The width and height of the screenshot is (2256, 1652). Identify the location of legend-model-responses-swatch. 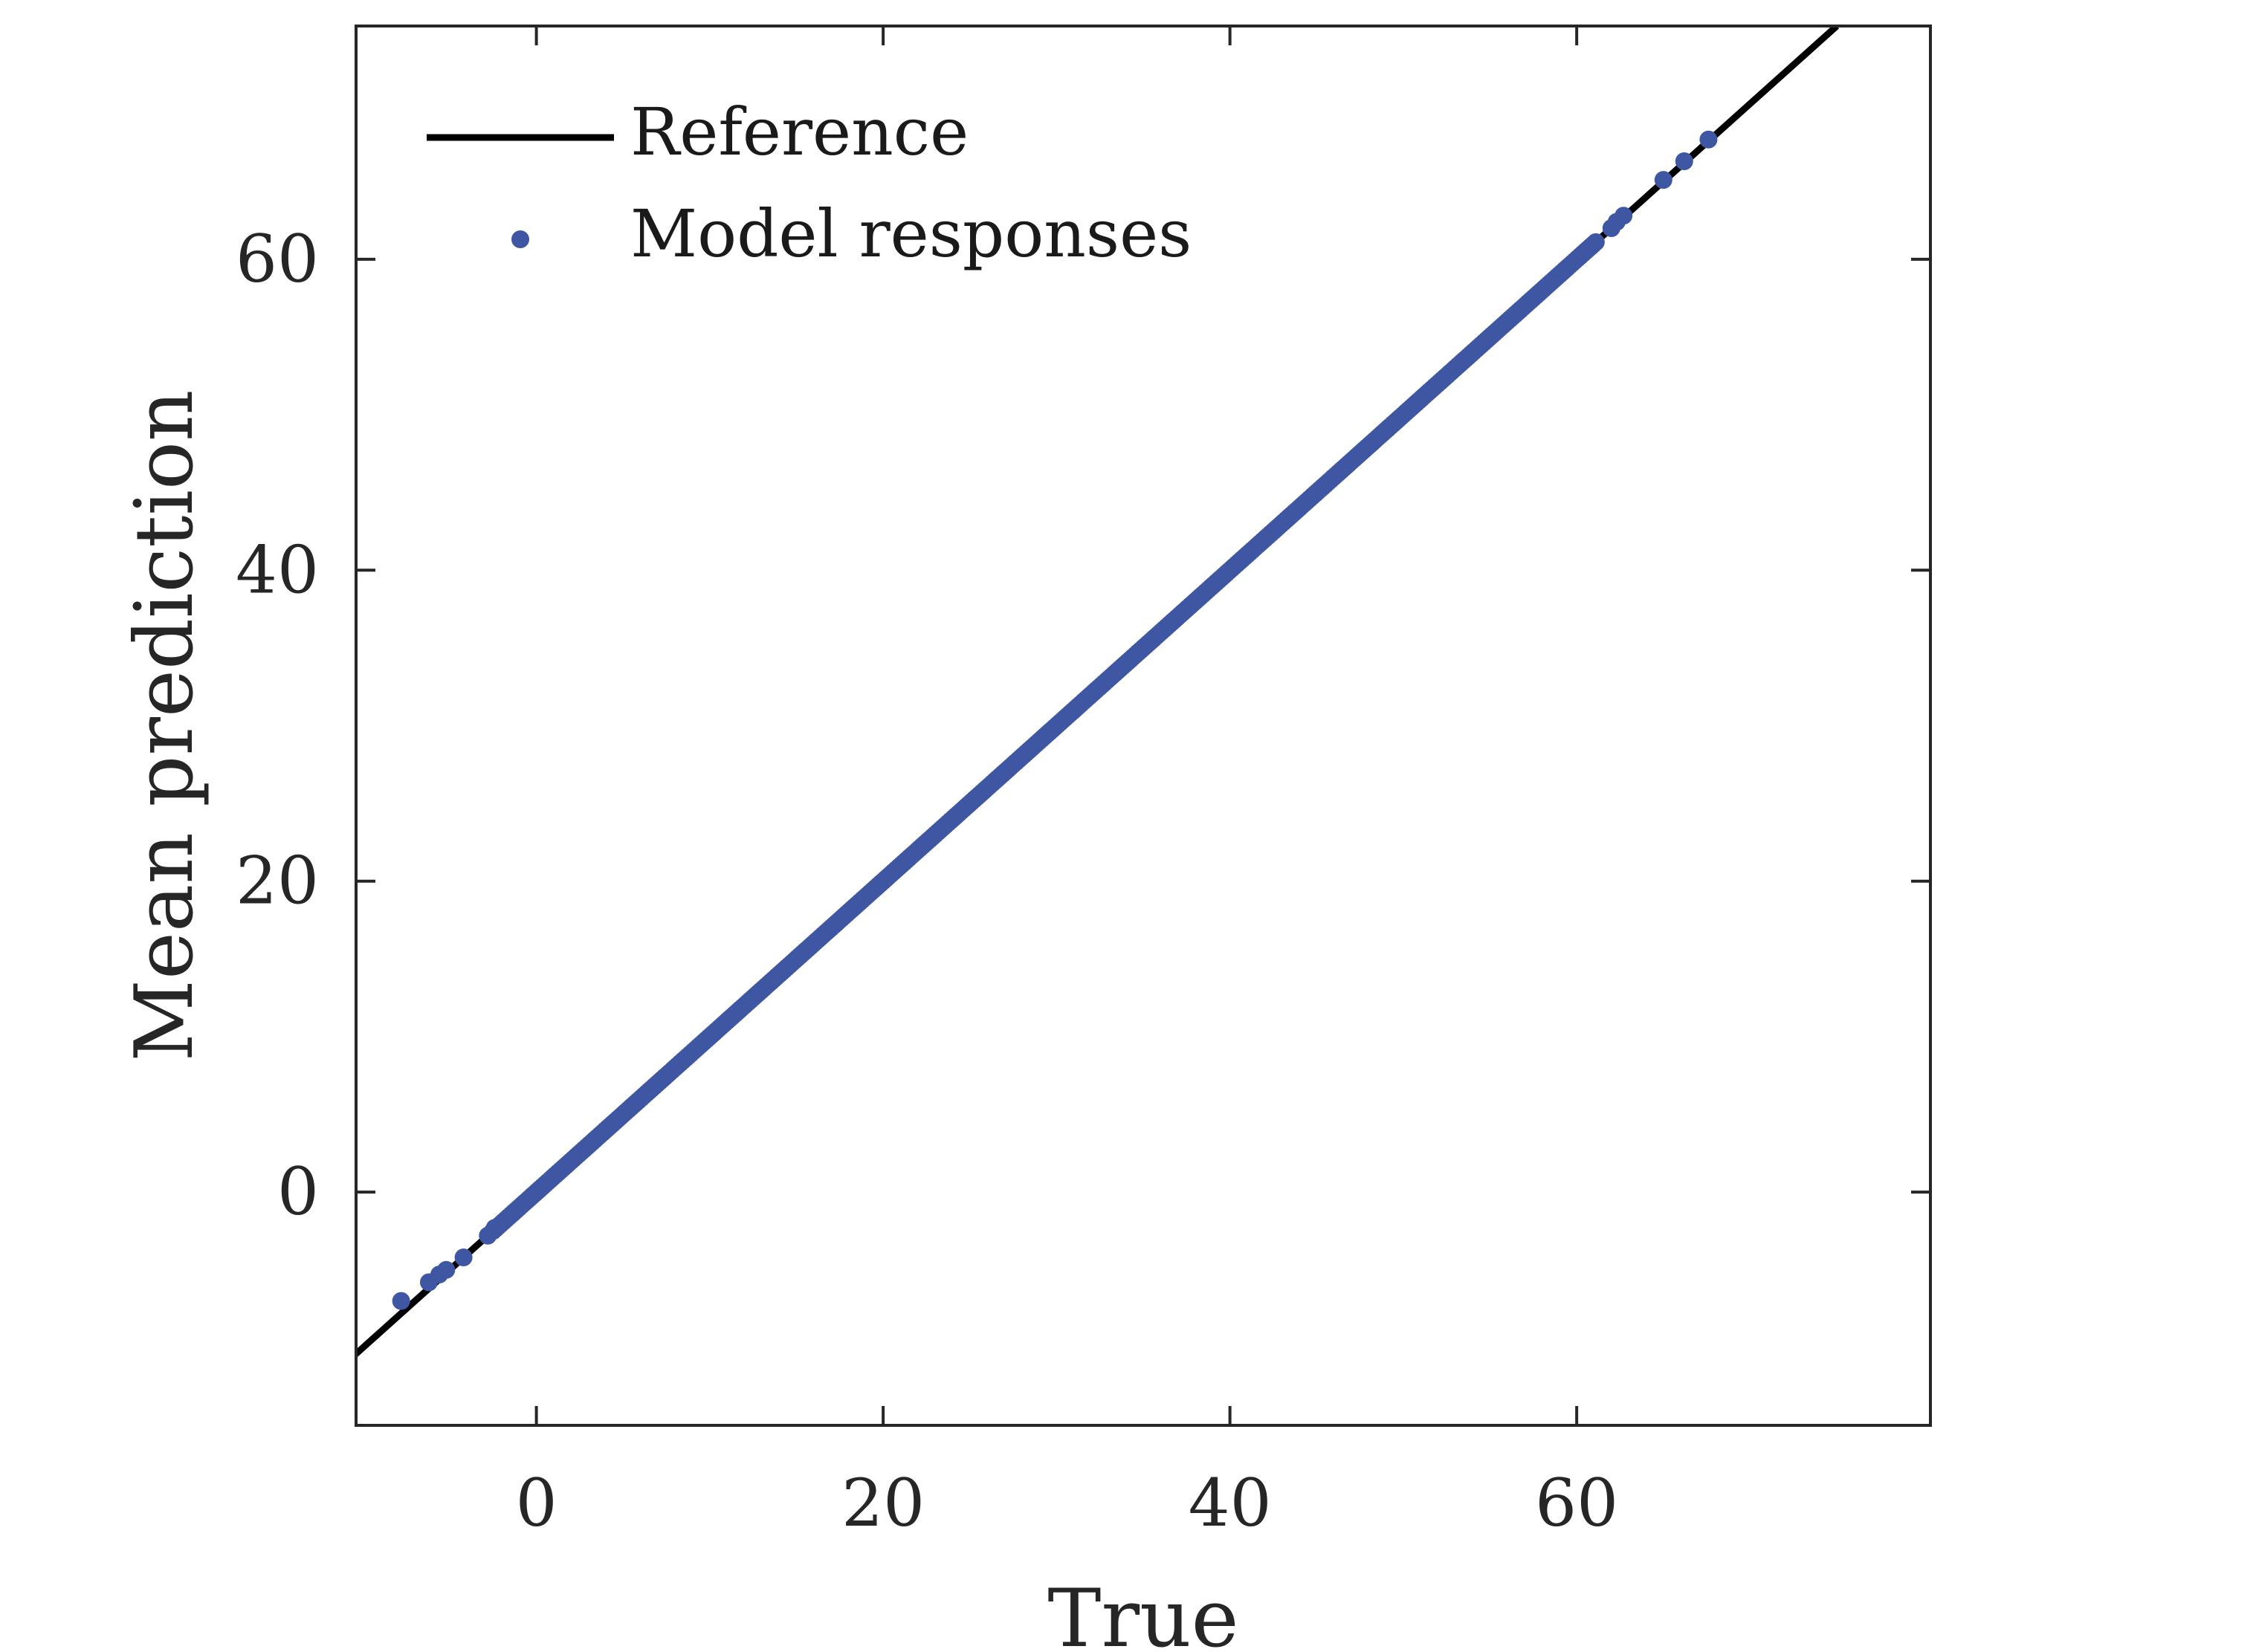
(520, 239).